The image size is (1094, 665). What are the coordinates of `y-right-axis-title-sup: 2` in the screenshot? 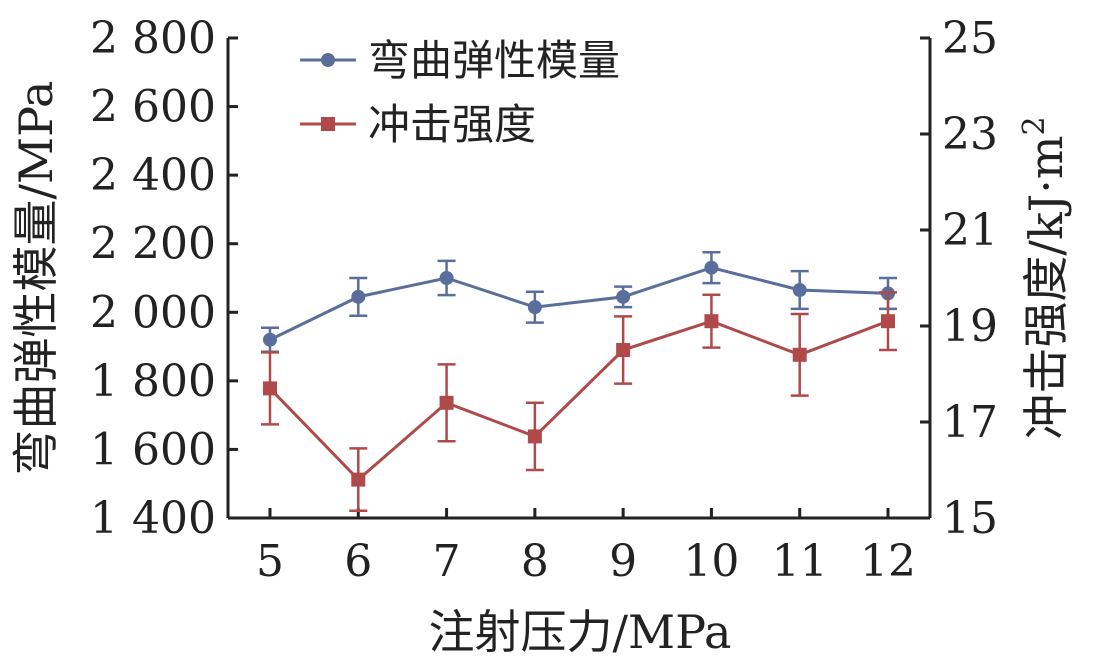 It's located at (1034, 125).